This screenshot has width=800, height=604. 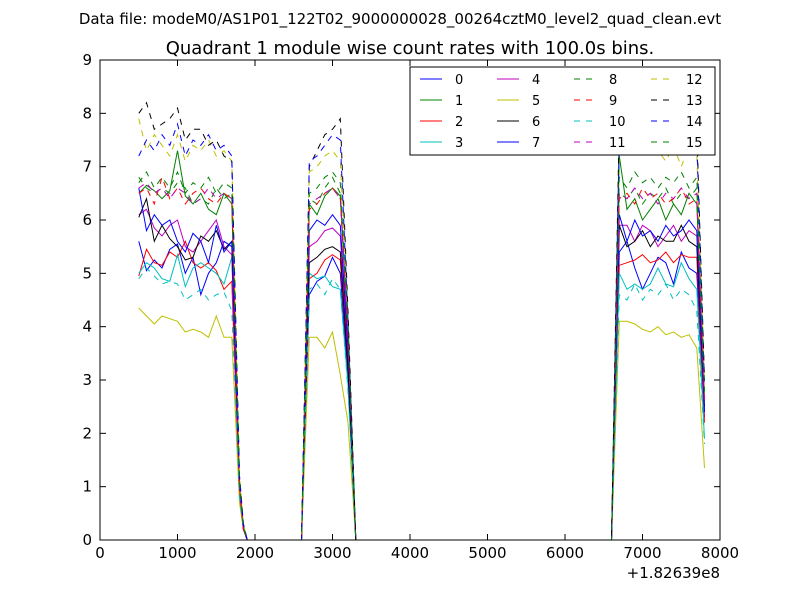 I want to click on y-tick-label: 9, so click(x=87, y=60).